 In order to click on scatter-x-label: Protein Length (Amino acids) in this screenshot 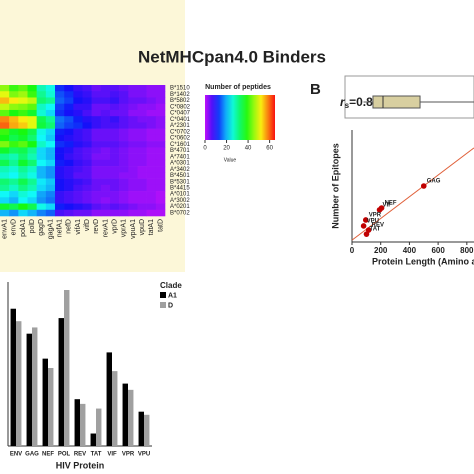, I will do `click(423, 261)`.